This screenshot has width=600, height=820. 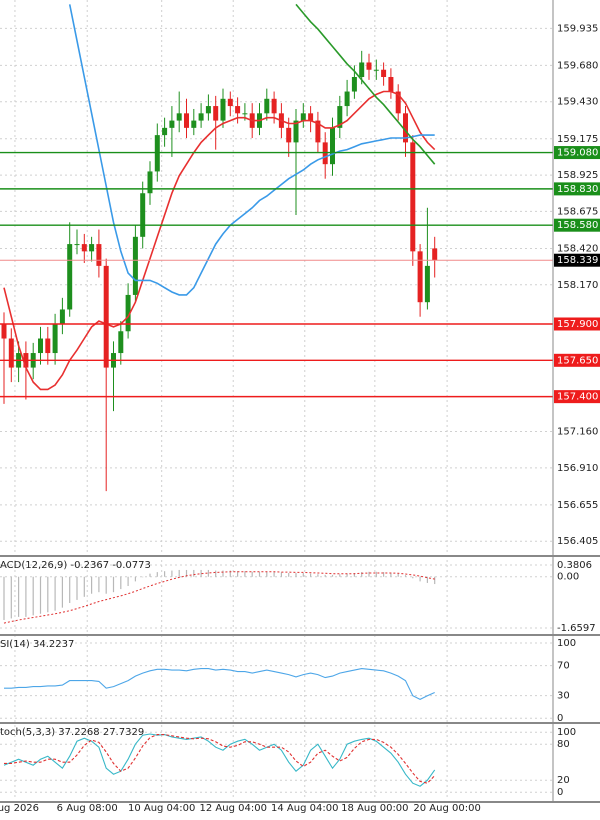 I want to click on y-tick-label: 30, so click(x=563, y=696).